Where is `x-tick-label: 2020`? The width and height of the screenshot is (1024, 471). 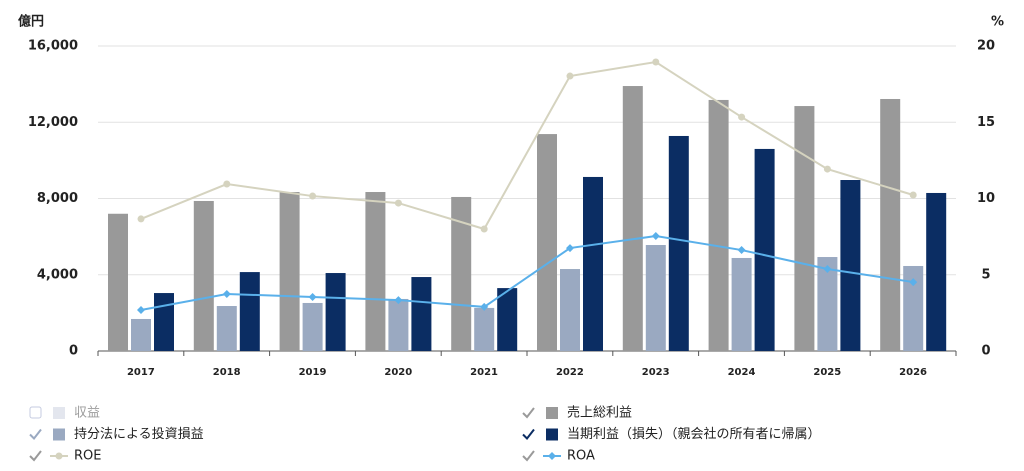 x-tick-label: 2020 is located at coordinates (398, 372).